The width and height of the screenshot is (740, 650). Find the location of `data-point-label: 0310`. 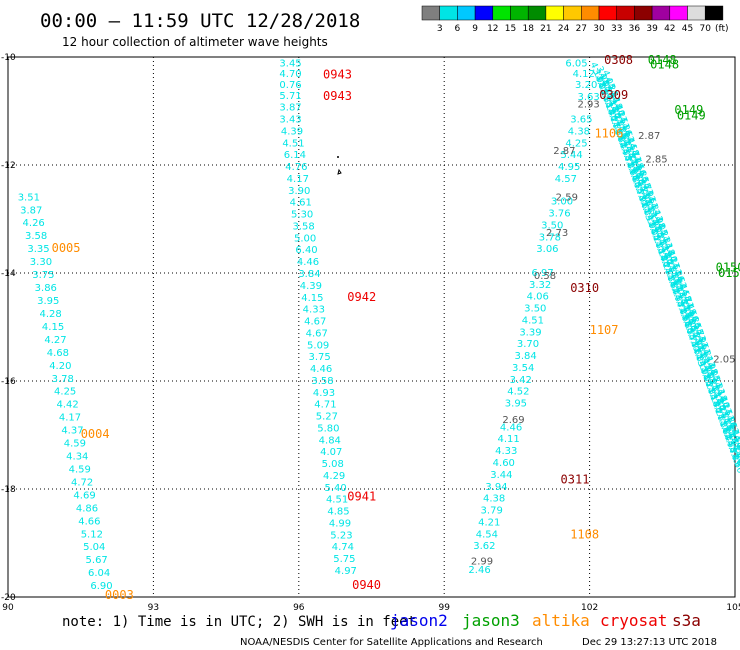

data-point-label: 0310 is located at coordinates (584, 288).